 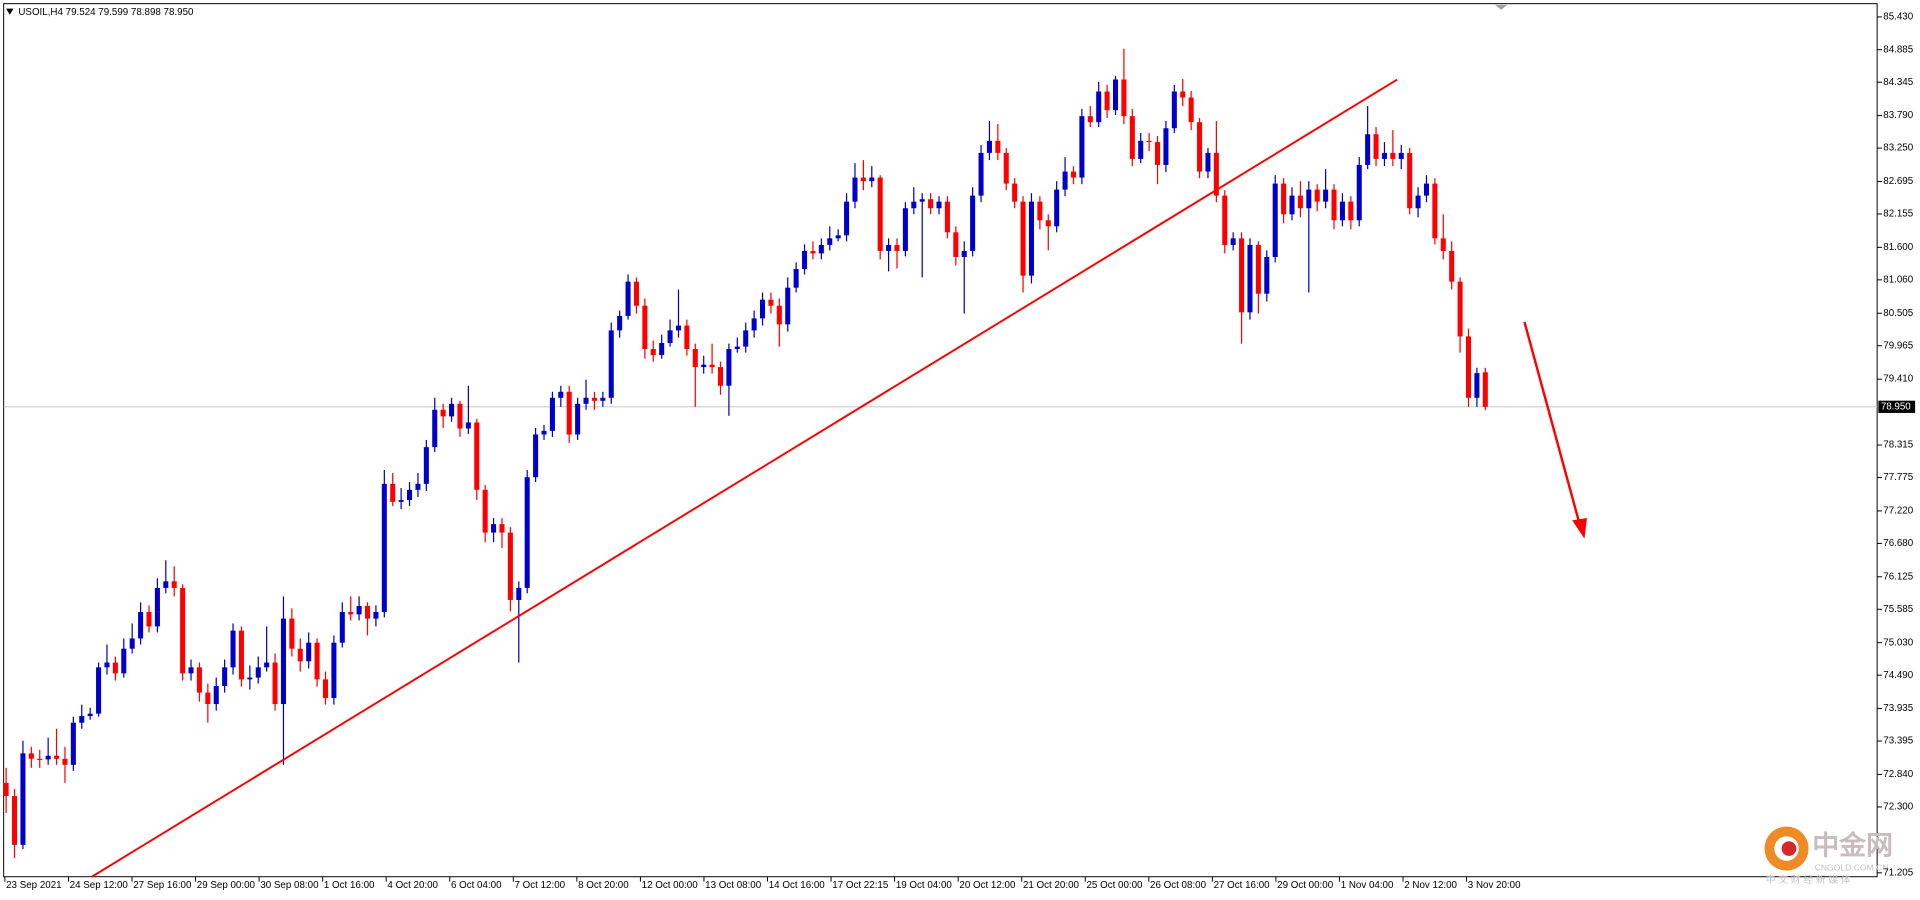 What do you see at coordinates (1898, 181) in the screenshot?
I see `y-tick-label: 82.695` at bounding box center [1898, 181].